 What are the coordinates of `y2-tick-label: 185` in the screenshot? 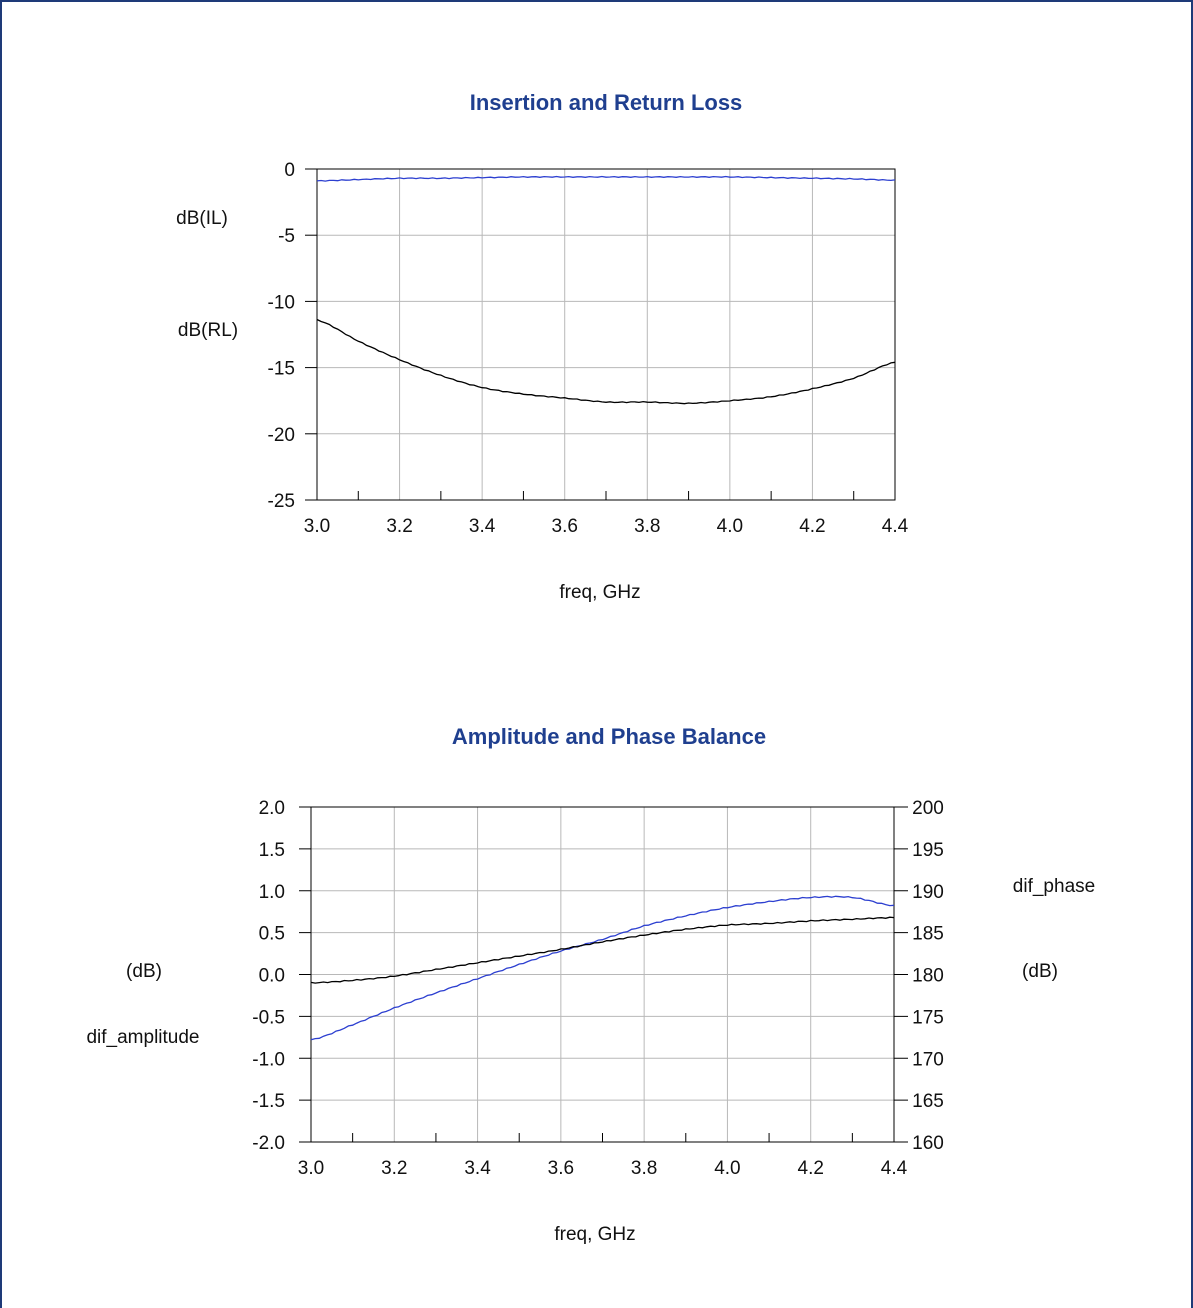 It's located at (928, 934).